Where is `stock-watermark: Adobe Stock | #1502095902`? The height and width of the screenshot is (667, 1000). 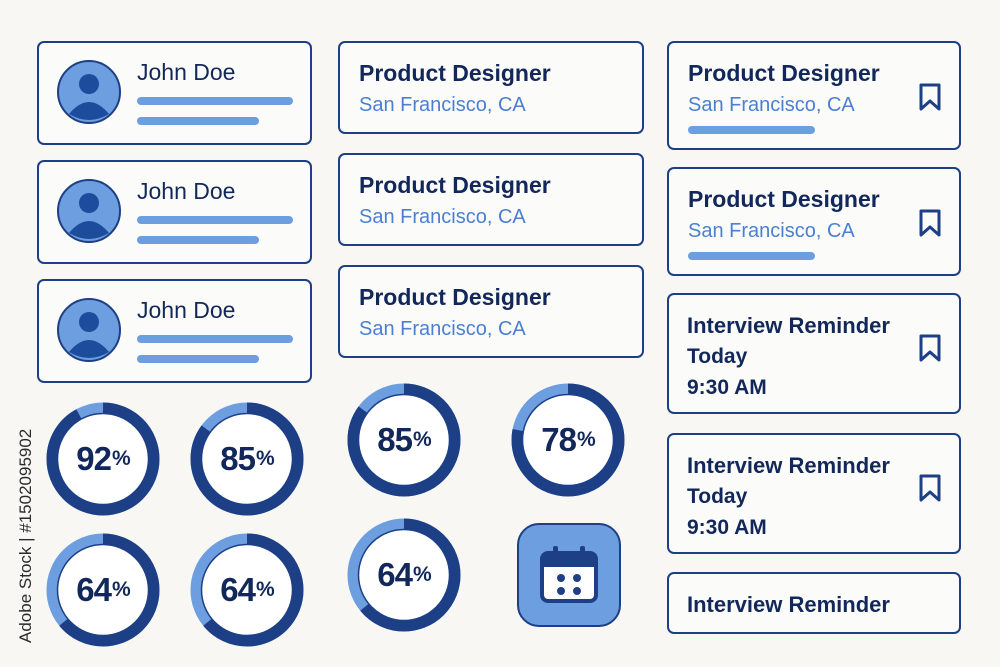 stock-watermark: Adobe Stock | #1502095902 is located at coordinates (25, 536).